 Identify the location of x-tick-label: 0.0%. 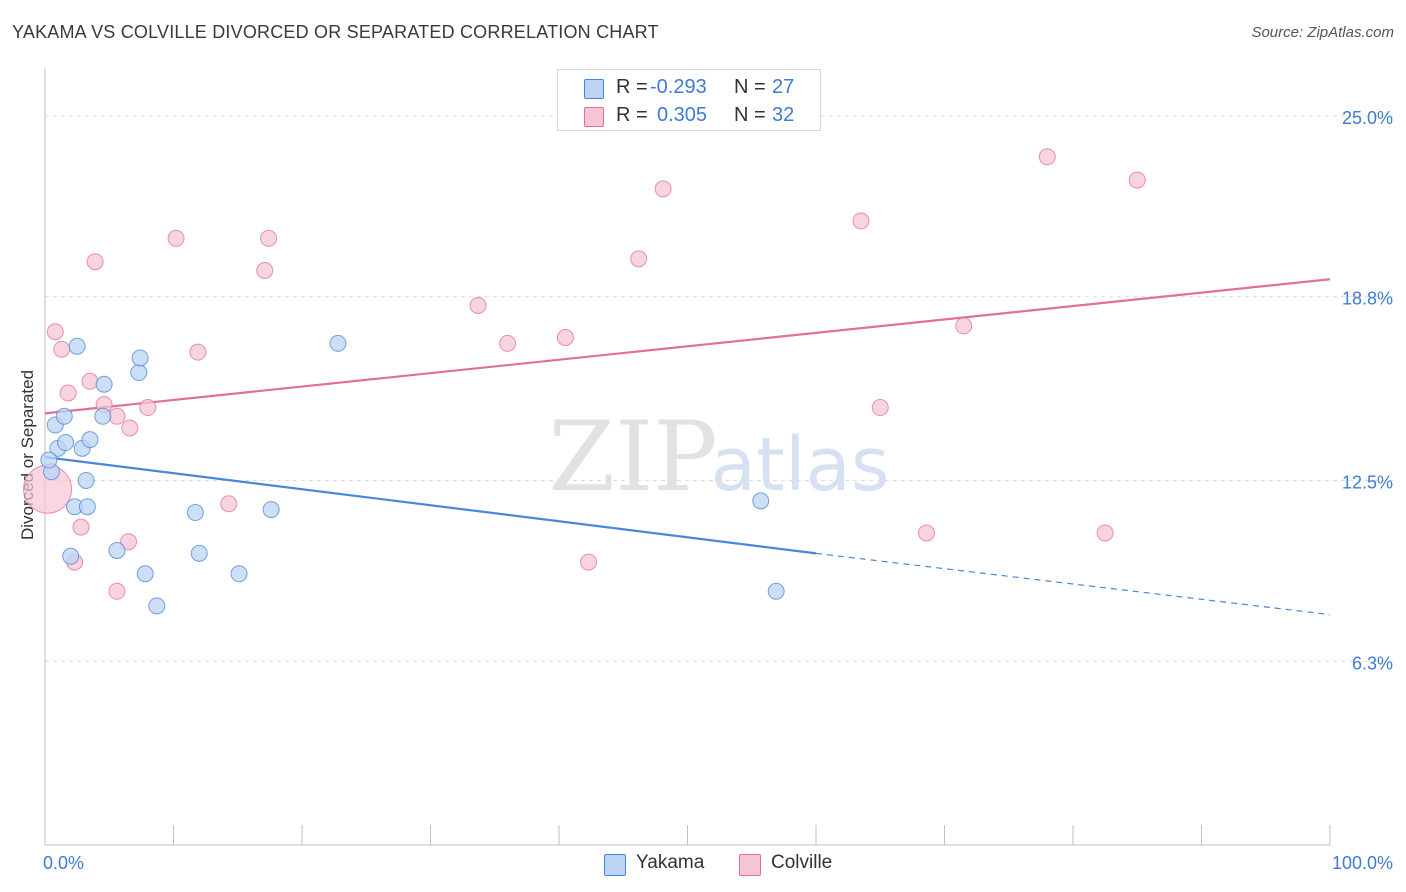
(63, 863).